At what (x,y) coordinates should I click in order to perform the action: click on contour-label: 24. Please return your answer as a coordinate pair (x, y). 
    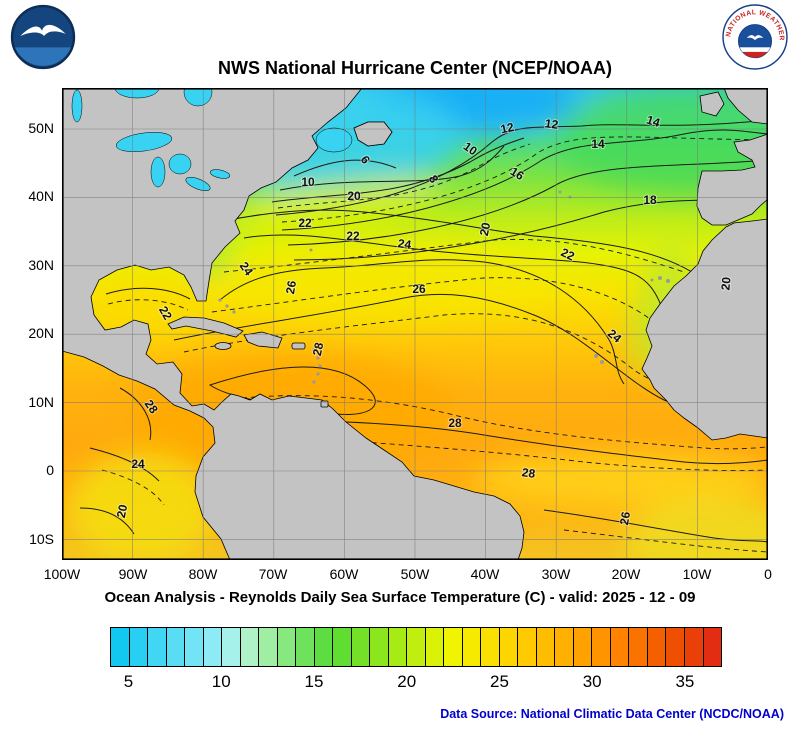
    Looking at the image, I should click on (138, 464).